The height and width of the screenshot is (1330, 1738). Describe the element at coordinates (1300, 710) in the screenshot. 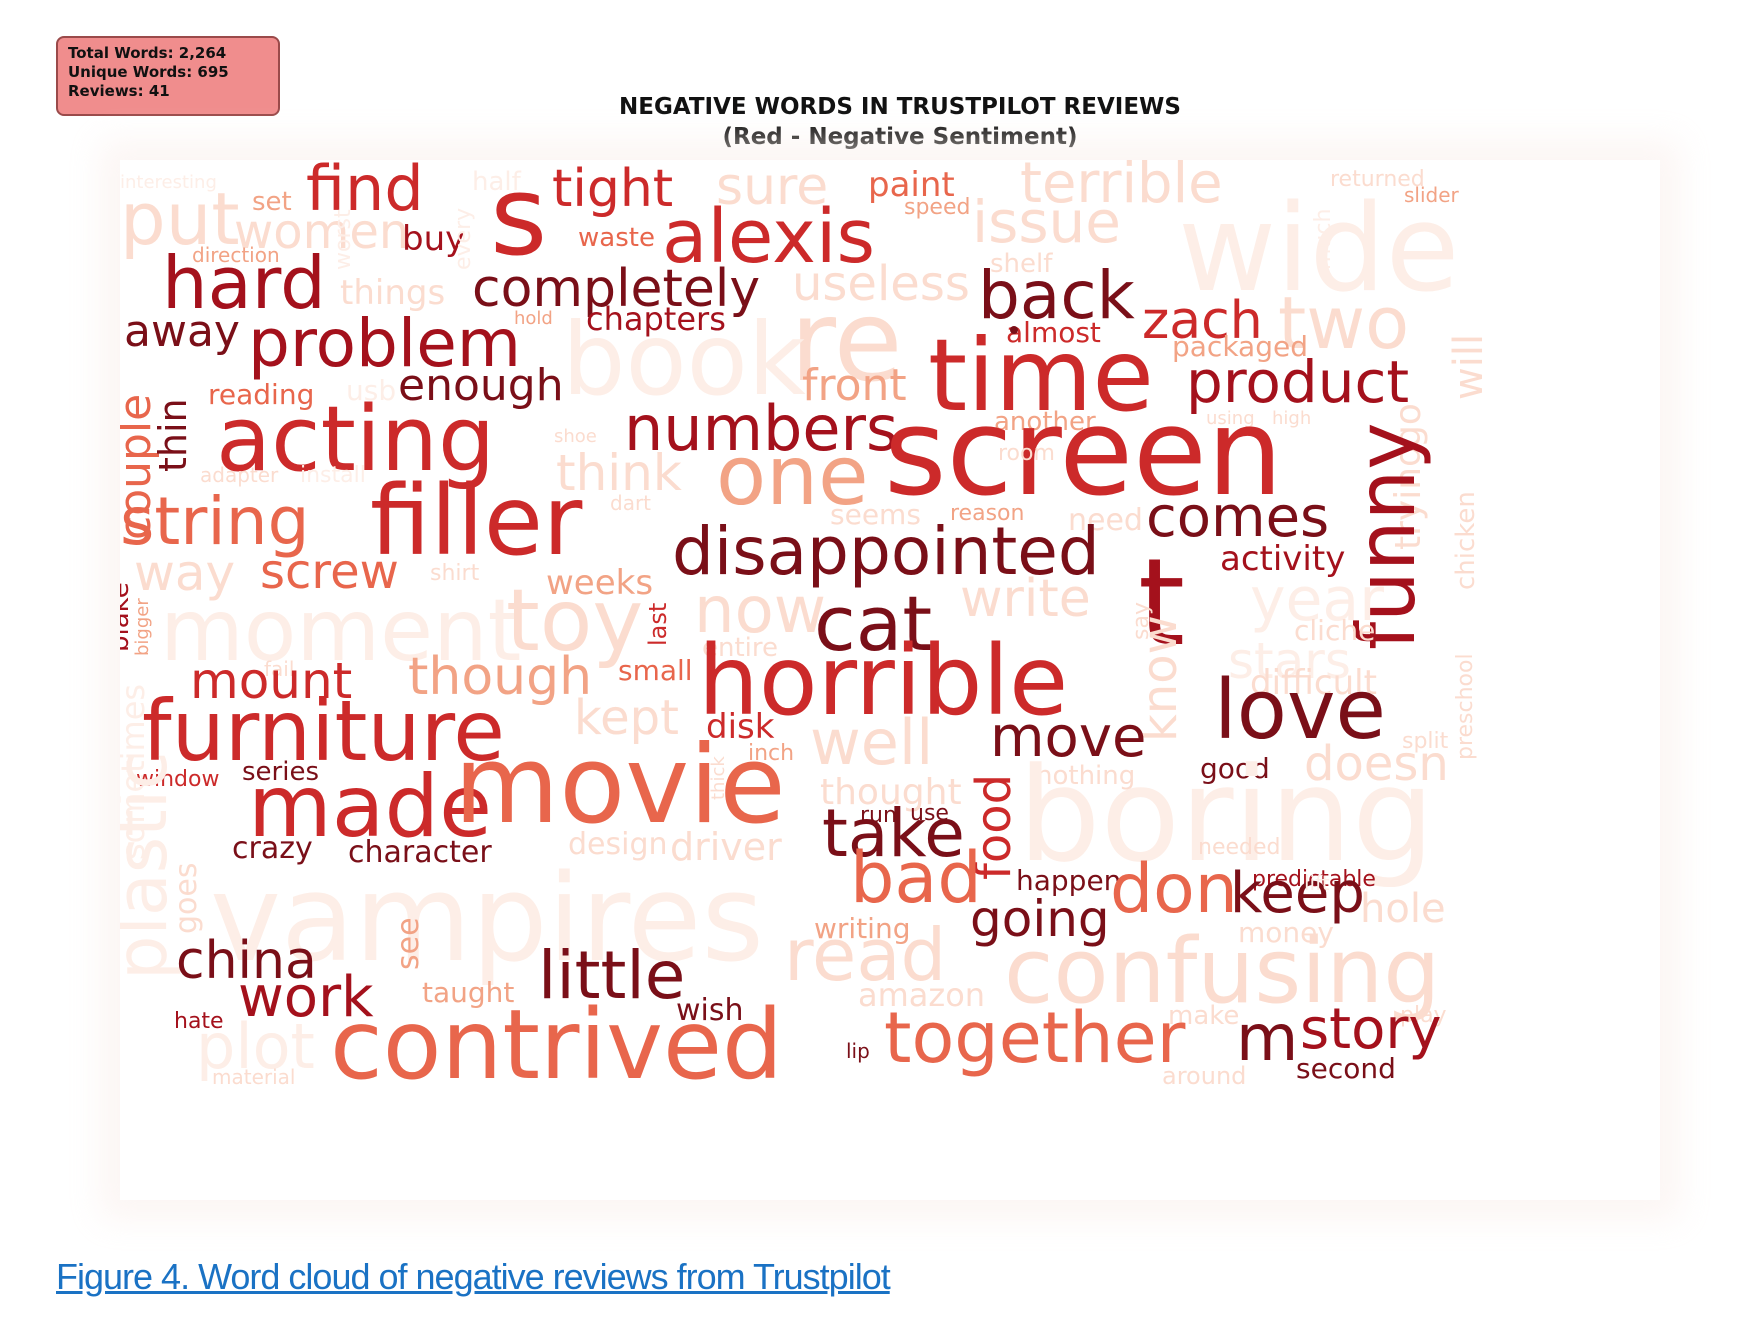

I see `word-love: love` at that location.